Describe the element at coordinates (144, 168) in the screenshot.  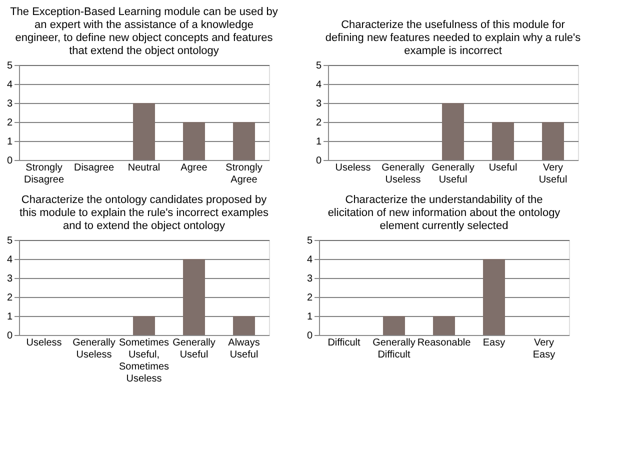
I see `x-tick-label: Neutral` at that location.